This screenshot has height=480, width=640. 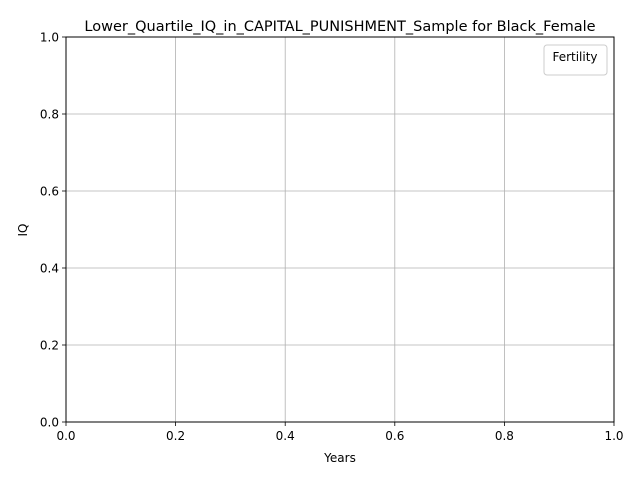 I want to click on y-tick-label: 1.0, so click(x=49, y=38).